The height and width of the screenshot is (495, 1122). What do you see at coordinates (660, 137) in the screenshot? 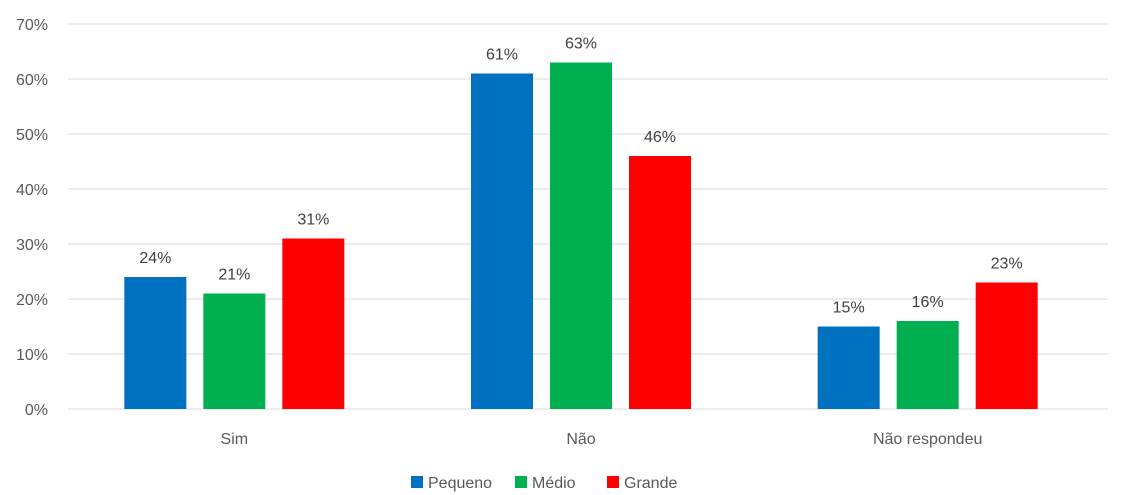
I see `data-label: 46%` at bounding box center [660, 137].